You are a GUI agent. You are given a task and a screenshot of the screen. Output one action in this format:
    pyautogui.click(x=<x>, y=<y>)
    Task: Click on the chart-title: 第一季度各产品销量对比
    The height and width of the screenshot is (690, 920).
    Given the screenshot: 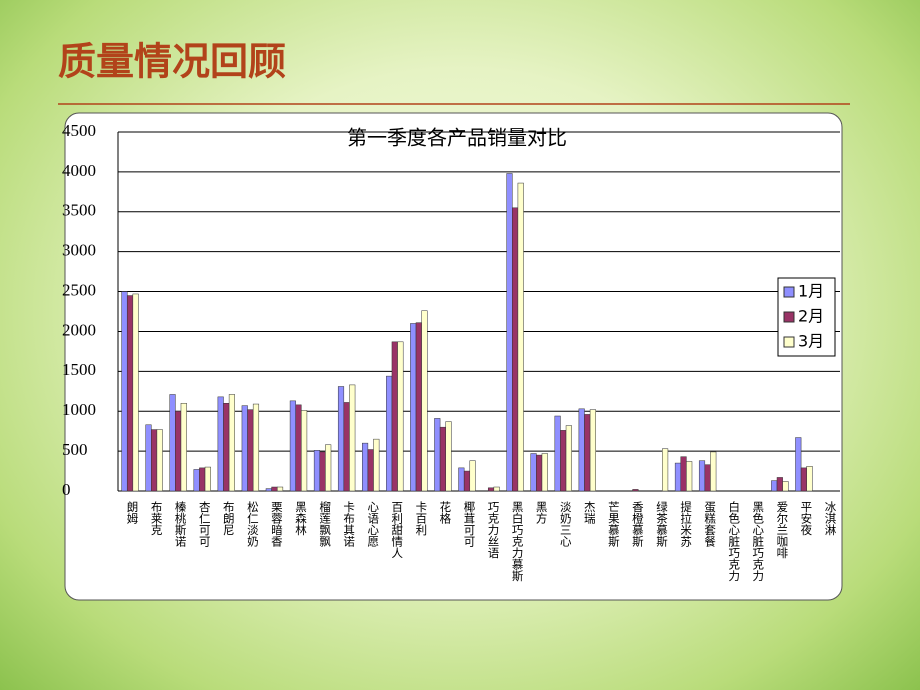 What is the action you would take?
    pyautogui.click(x=457, y=138)
    